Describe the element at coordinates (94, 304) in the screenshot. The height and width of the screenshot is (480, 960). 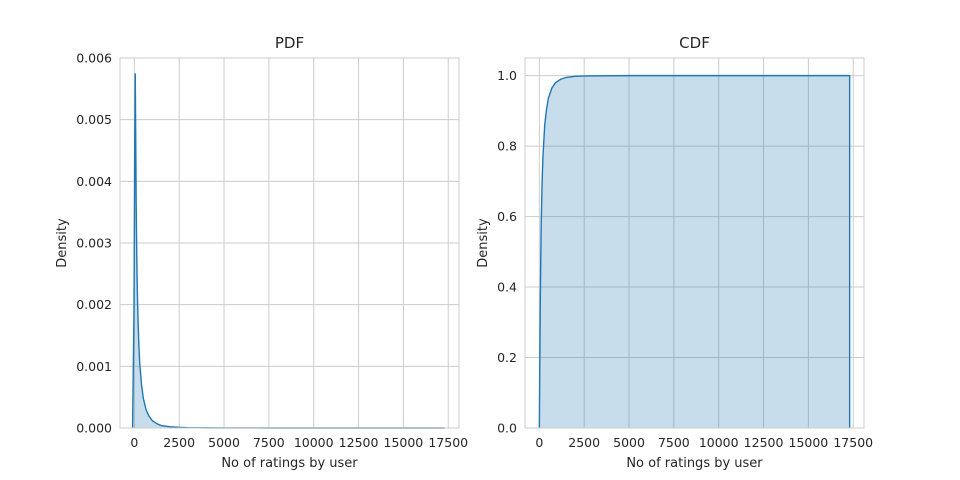
I see `pdf-y-tick-label: 0.002` at that location.